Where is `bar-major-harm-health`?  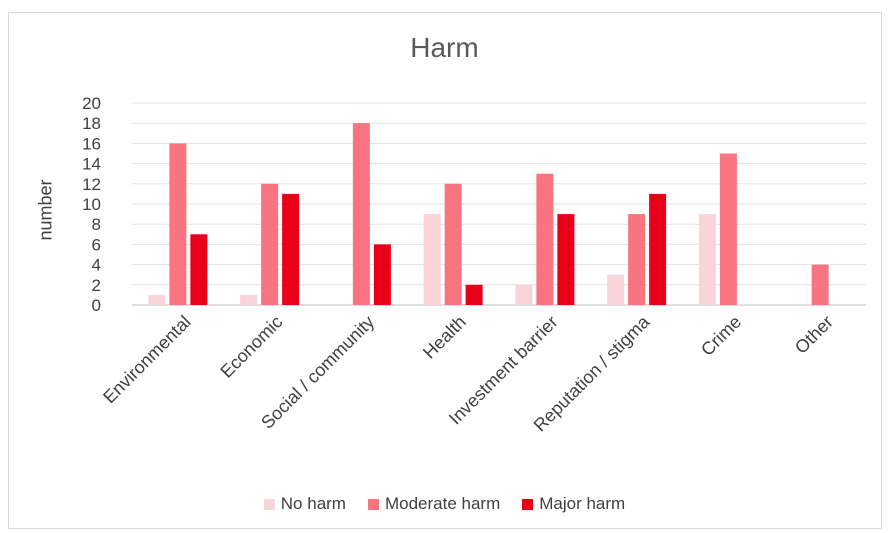
bar-major-harm-health is located at coordinates (474, 294).